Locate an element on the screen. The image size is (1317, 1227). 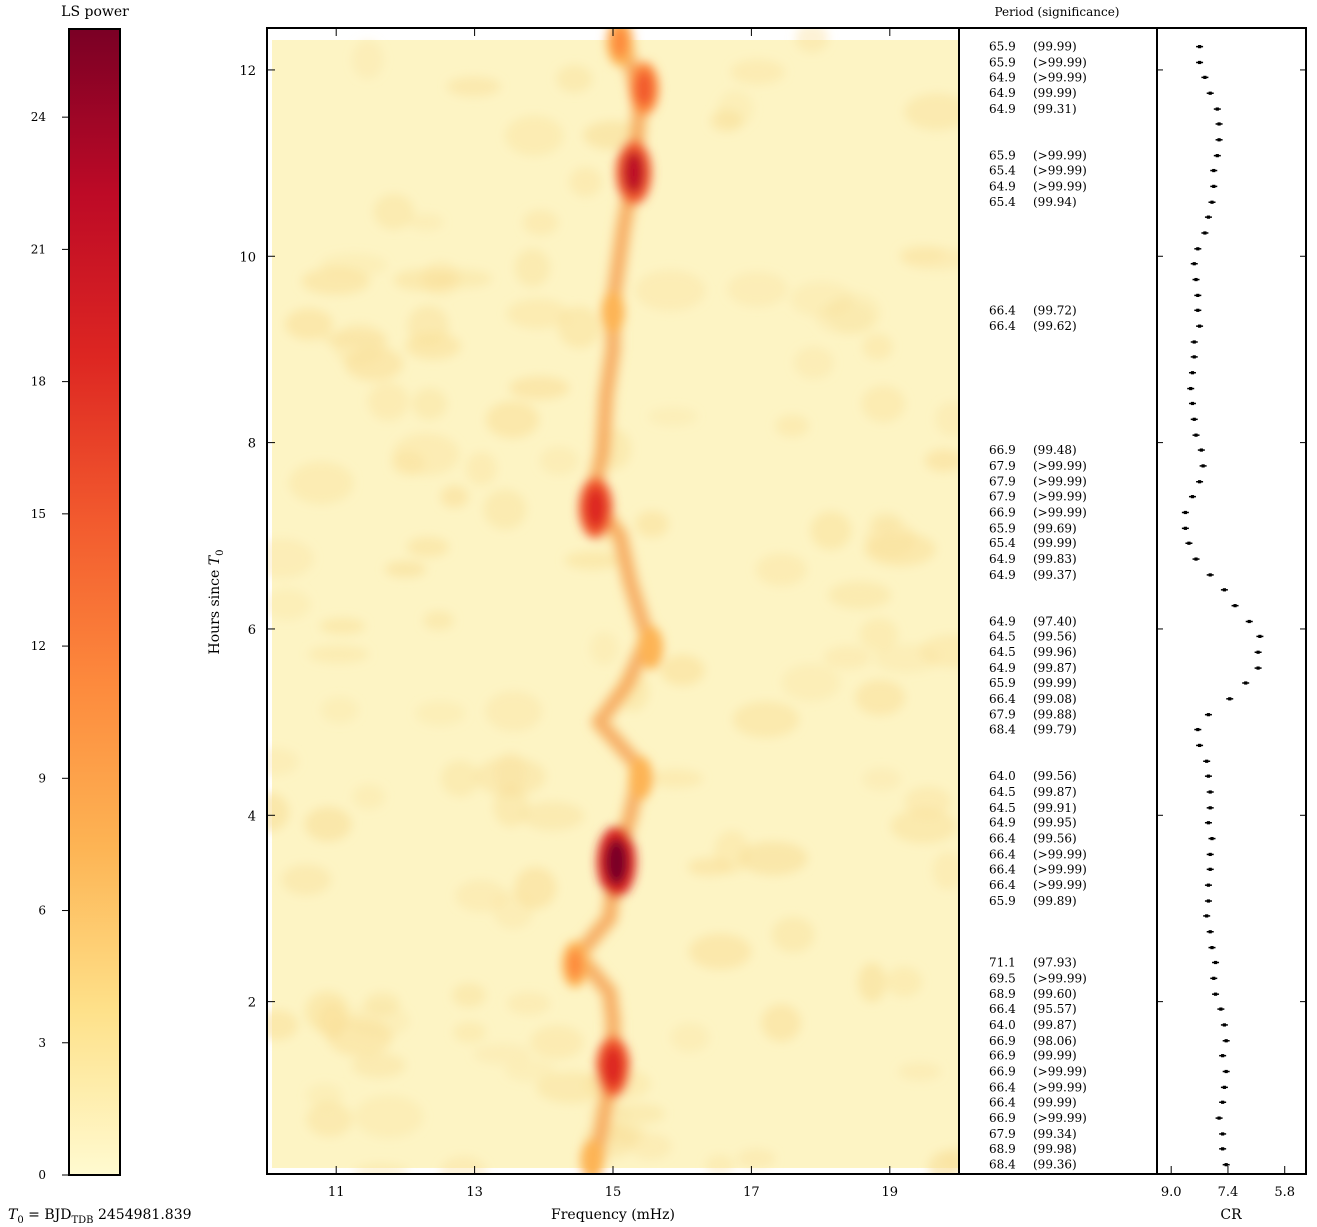
period-row: 68.4 (99.79) is located at coordinates (1033, 730).